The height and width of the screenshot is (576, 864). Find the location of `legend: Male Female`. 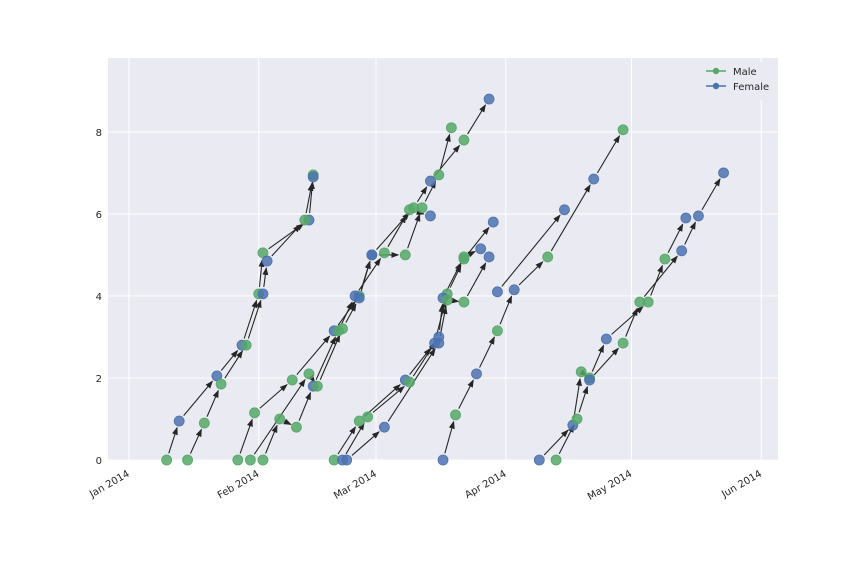

legend: Male Female is located at coordinates (737, 81).